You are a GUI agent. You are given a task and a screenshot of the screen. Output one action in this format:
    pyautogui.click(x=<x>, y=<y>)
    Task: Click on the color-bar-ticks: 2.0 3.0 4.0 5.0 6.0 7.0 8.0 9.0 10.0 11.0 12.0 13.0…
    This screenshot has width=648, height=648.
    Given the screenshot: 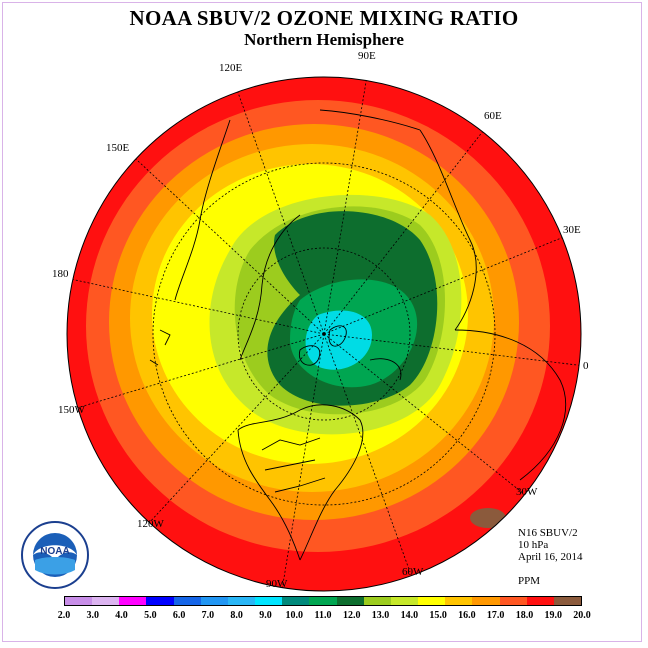 What is the action you would take?
    pyautogui.click(x=325, y=617)
    